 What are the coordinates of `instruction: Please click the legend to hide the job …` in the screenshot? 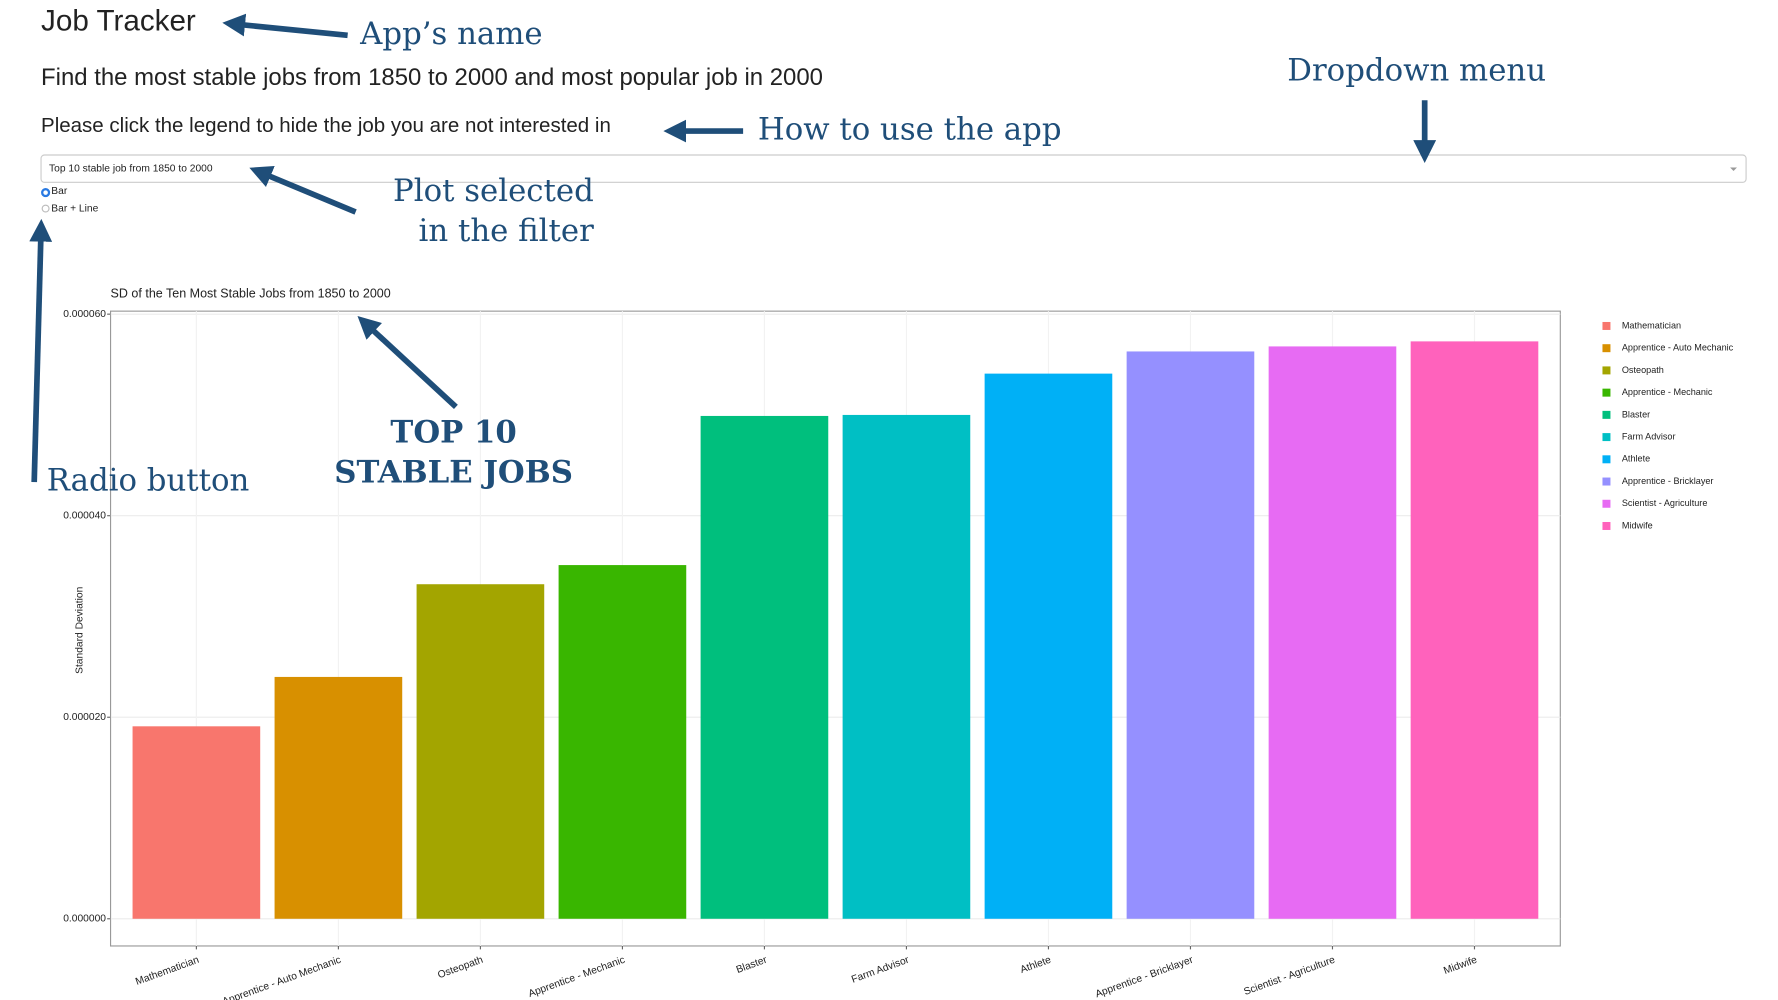 It's located at (326, 125).